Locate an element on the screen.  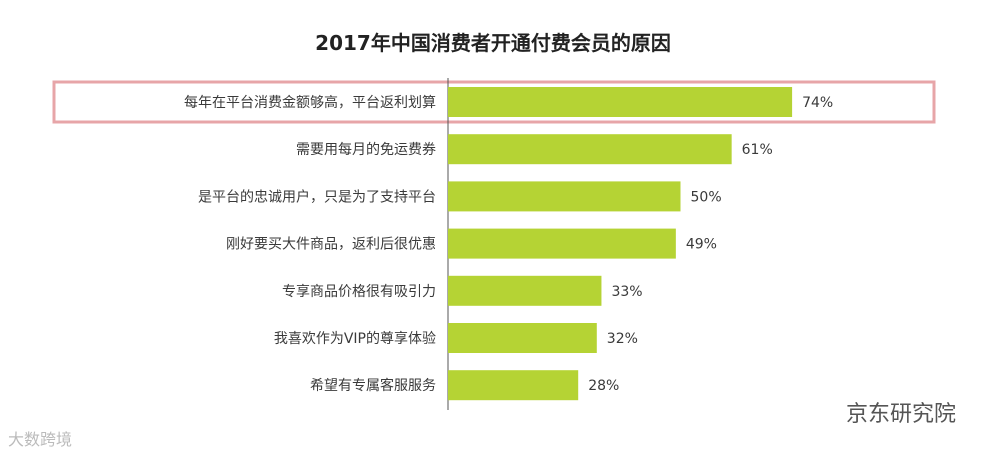
highlight-box is located at coordinates (494, 102).